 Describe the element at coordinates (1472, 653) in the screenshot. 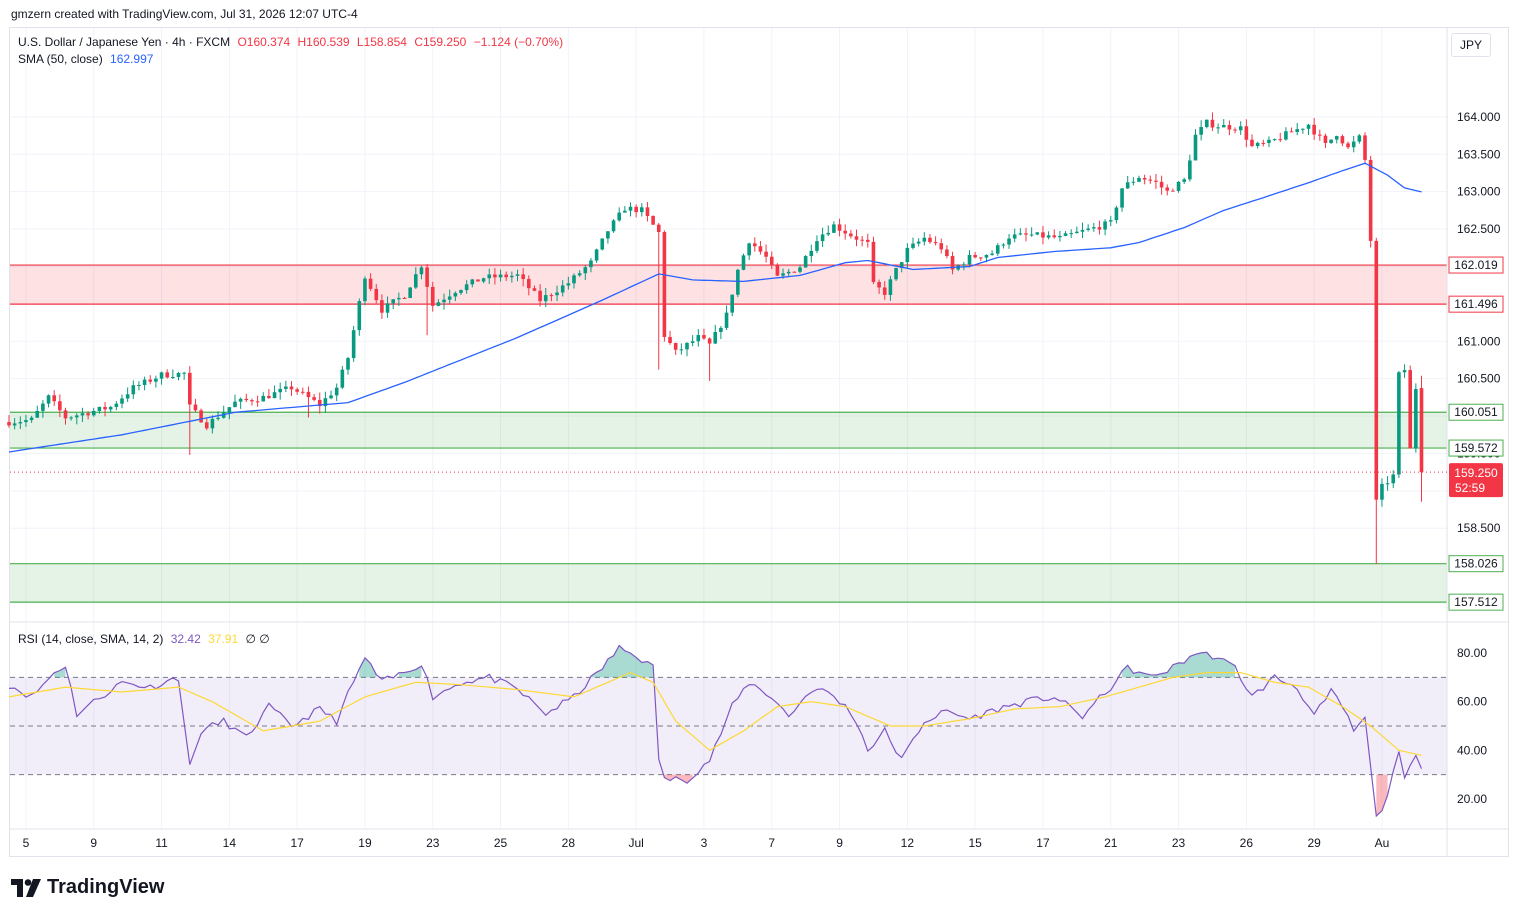

I see `rsi-tick-label: 80.00` at that location.